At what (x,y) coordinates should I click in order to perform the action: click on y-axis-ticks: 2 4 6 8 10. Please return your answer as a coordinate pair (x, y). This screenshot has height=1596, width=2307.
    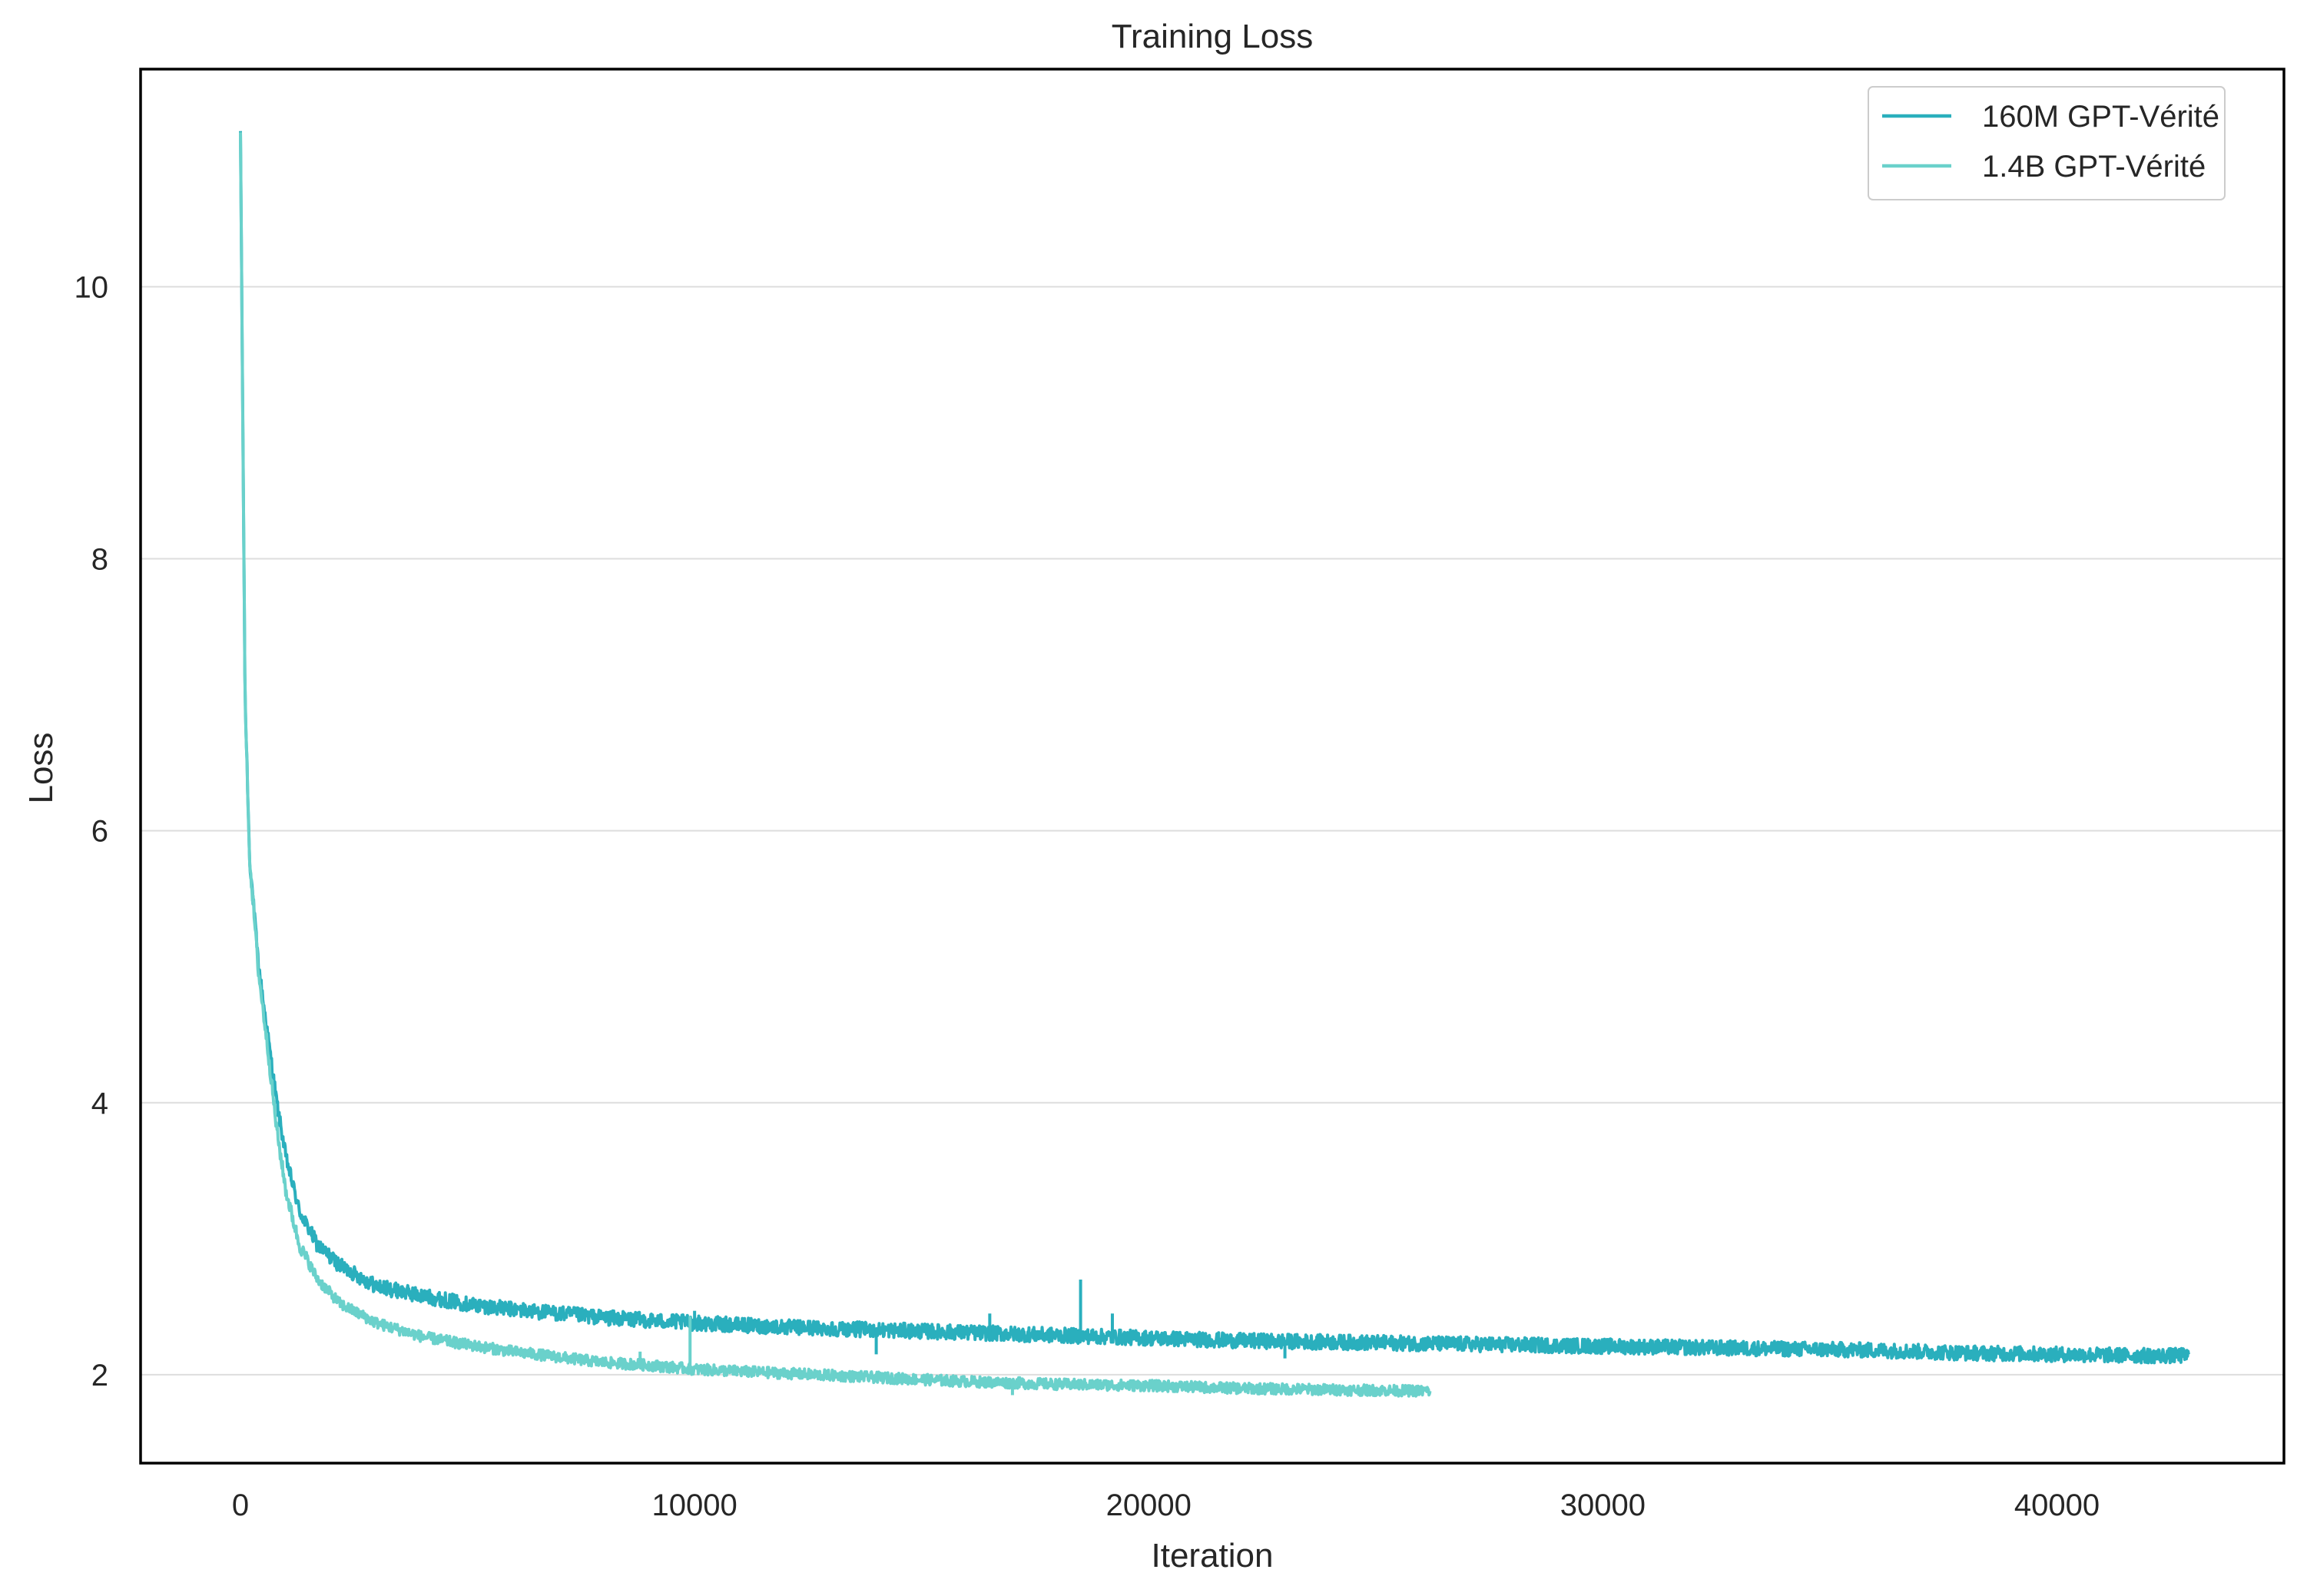
    Looking at the image, I should click on (92, 831).